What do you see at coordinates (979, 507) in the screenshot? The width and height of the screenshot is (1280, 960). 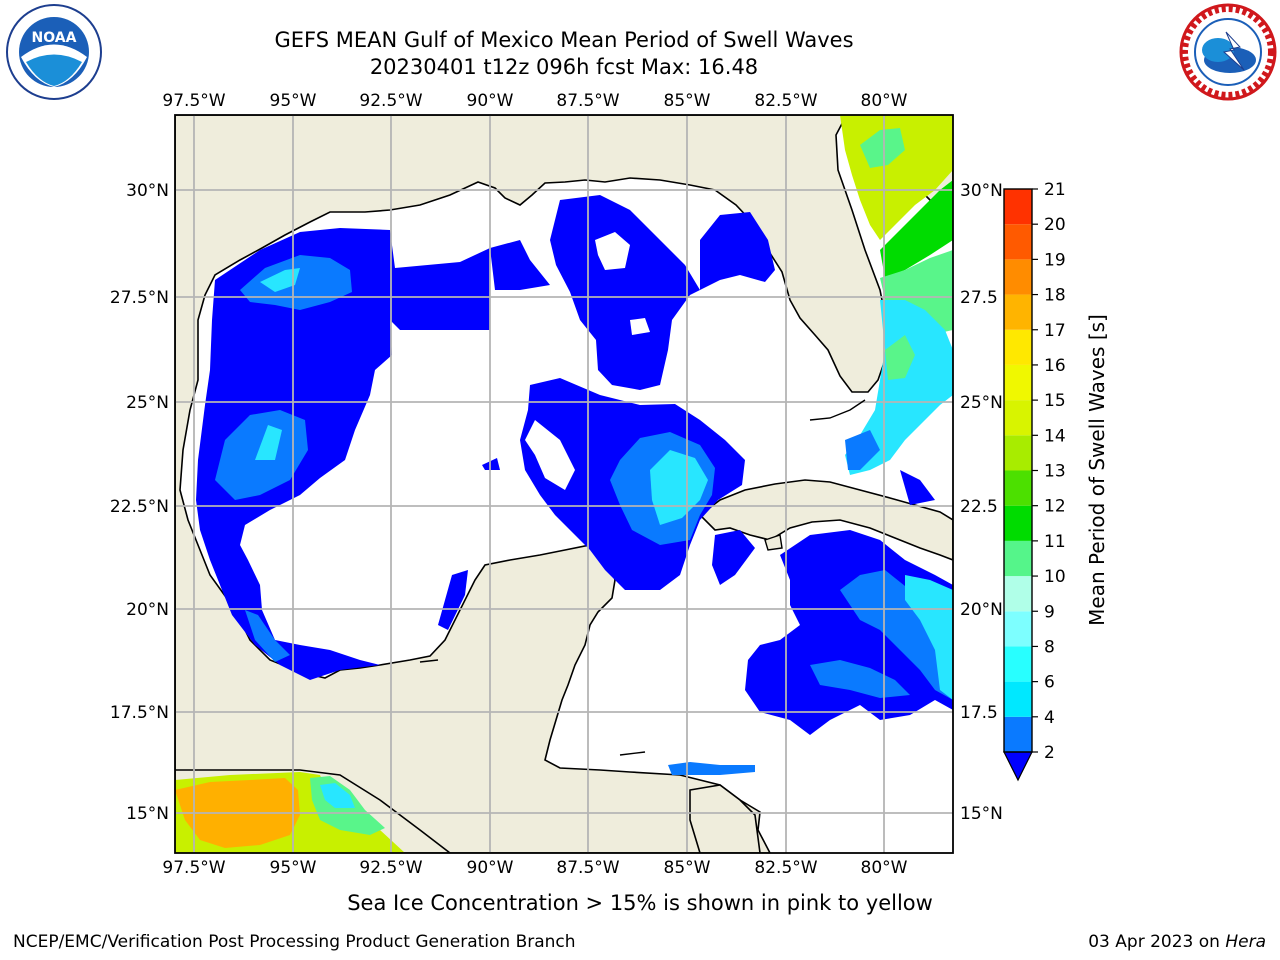 I see `lat-label: 22.5` at bounding box center [979, 507].